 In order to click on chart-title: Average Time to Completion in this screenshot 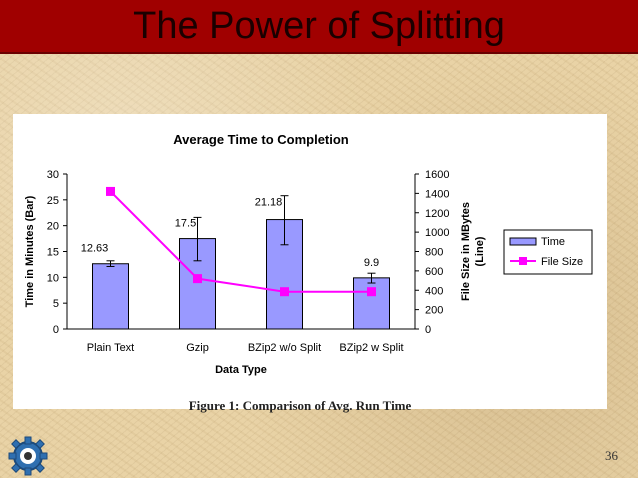, I will do `click(261, 139)`.